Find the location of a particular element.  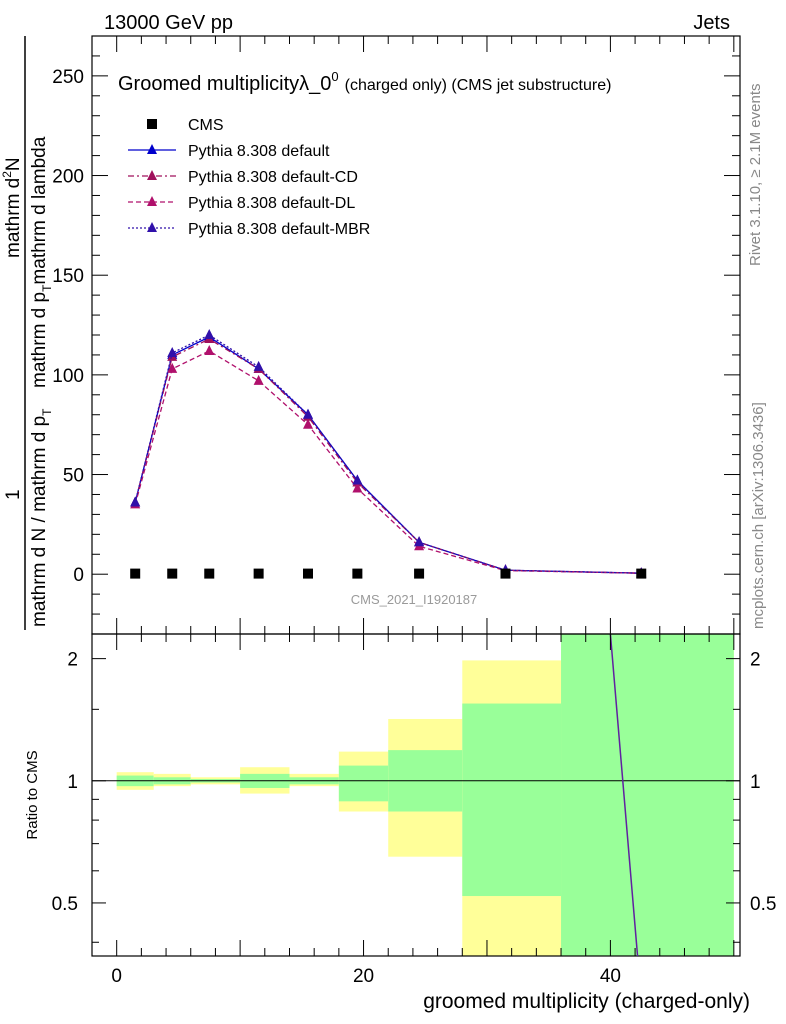

ylabel-numerator: 1 is located at coordinates (13, 494).